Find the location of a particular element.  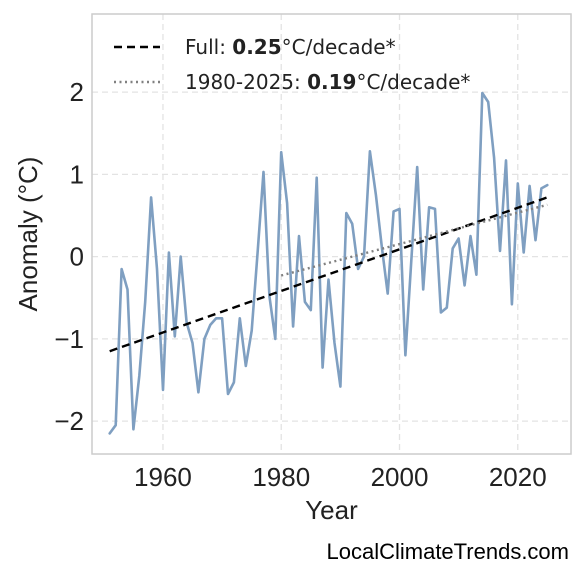

y-tick-label: 2 is located at coordinates (77, 92).